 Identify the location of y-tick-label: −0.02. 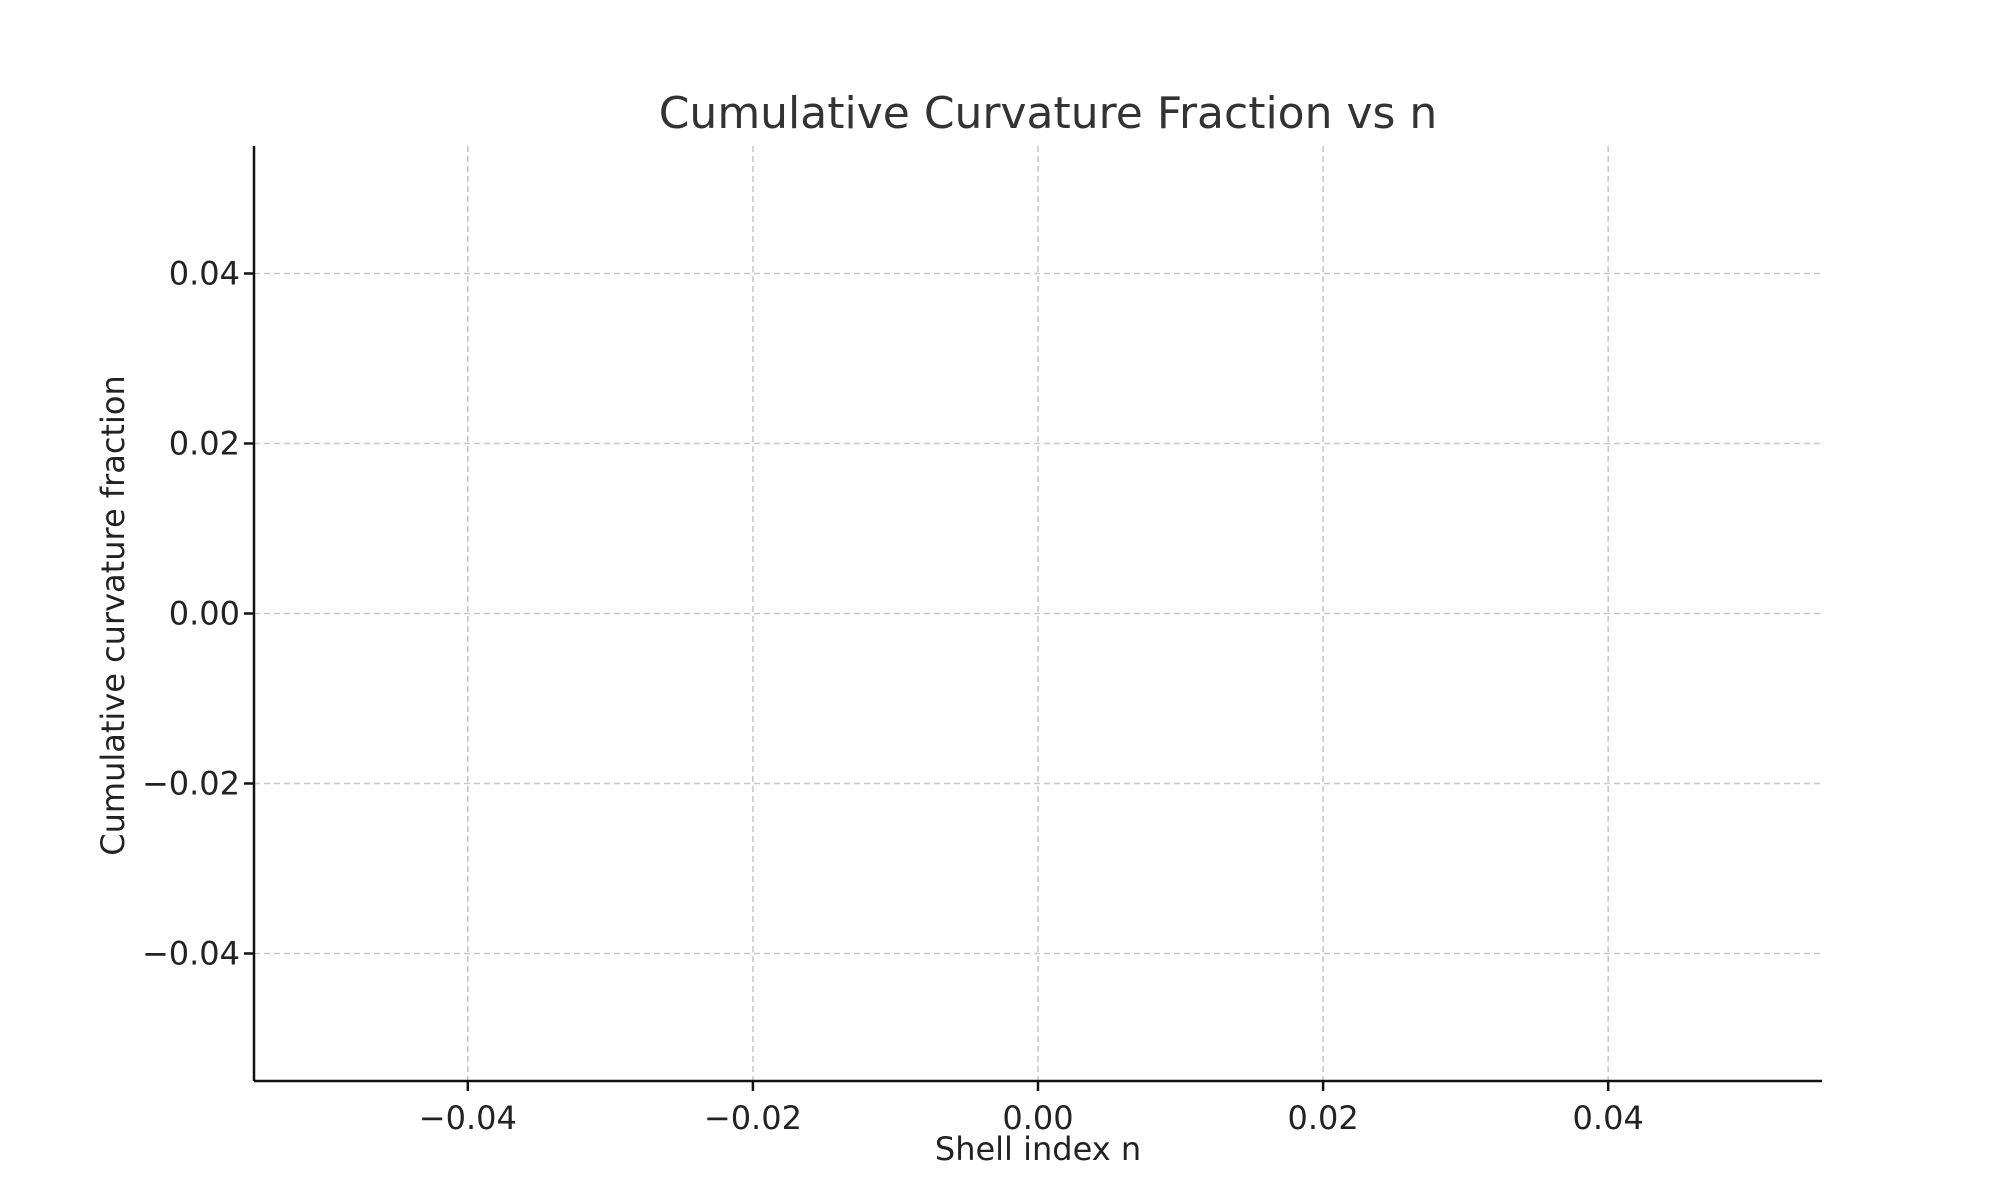
(191, 784).